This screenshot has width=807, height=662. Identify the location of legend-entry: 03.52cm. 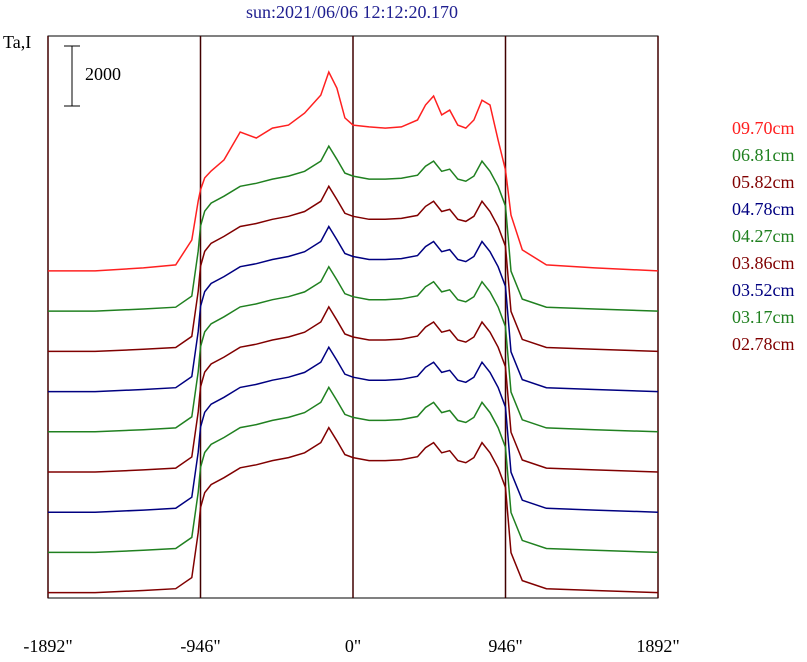
(763, 290).